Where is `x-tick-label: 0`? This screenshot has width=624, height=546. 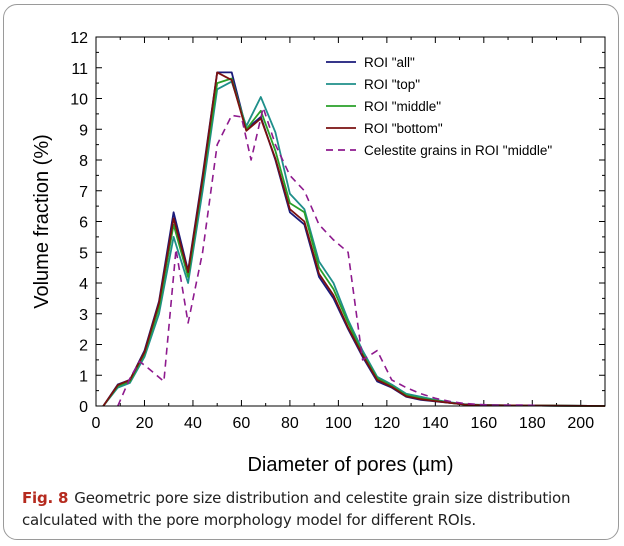
x-tick-label: 0 is located at coordinates (96, 423).